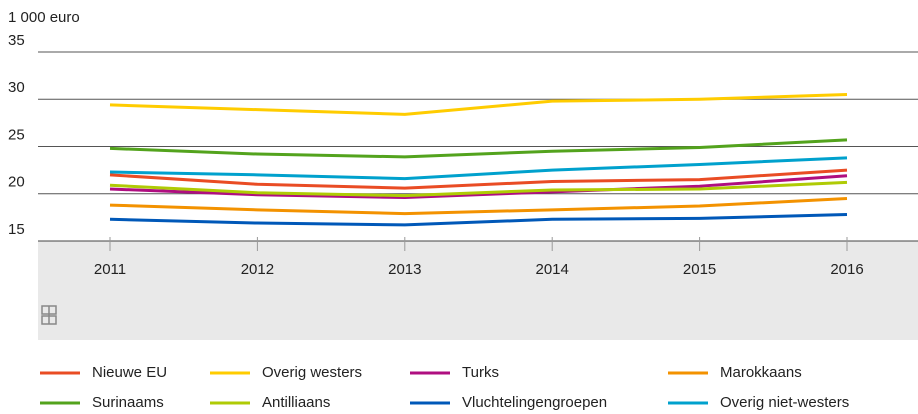  Describe the element at coordinates (128, 402) in the screenshot. I see `legend-label: Surinaams` at that location.